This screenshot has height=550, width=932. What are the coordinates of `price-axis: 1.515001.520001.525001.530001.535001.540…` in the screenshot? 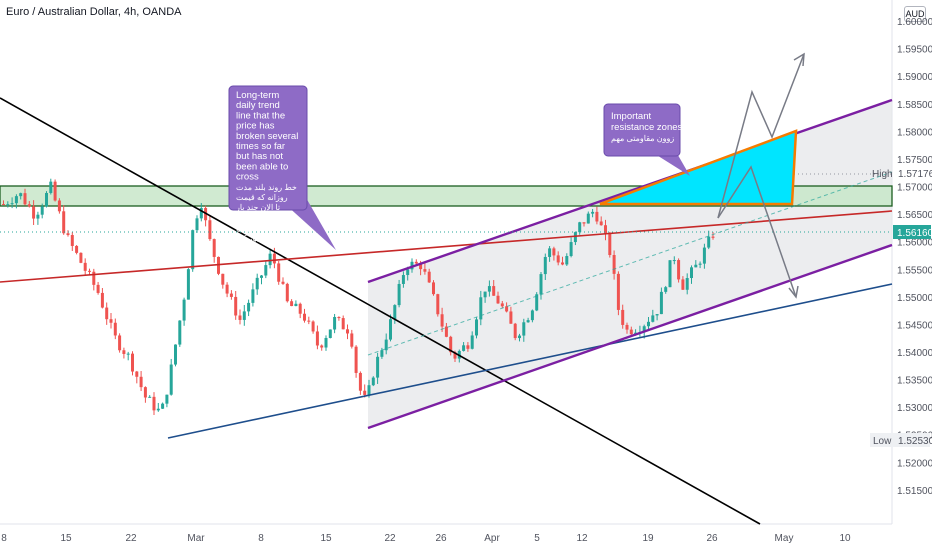 It's located at (914, 257).